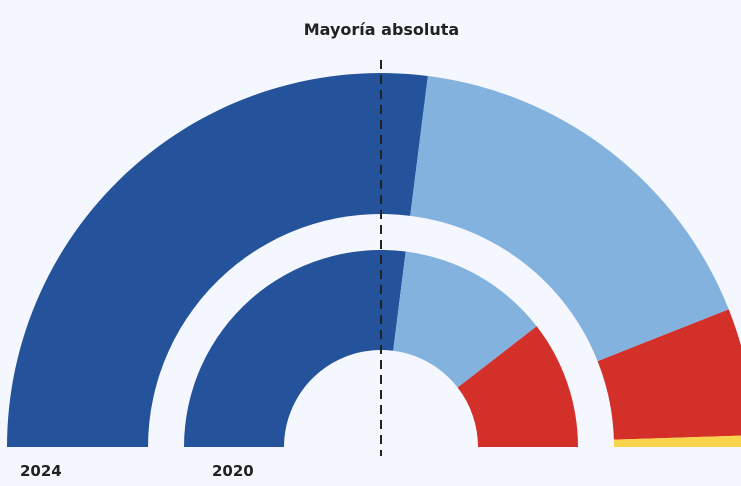 This screenshot has height=486, width=741. Describe the element at coordinates (381, 29) in the screenshot. I see `majority-label: Mayoría absoluta` at that location.